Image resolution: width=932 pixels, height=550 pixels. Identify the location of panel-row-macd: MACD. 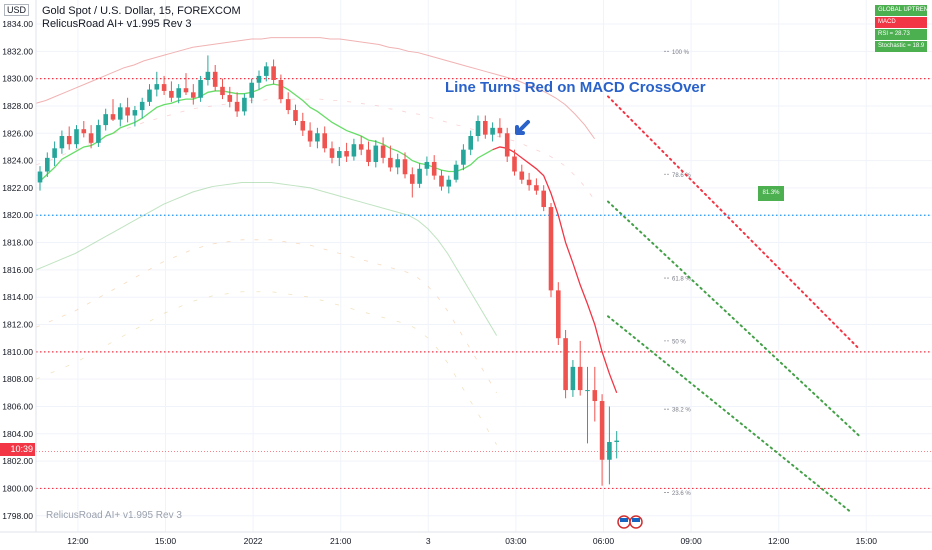
(901, 22).